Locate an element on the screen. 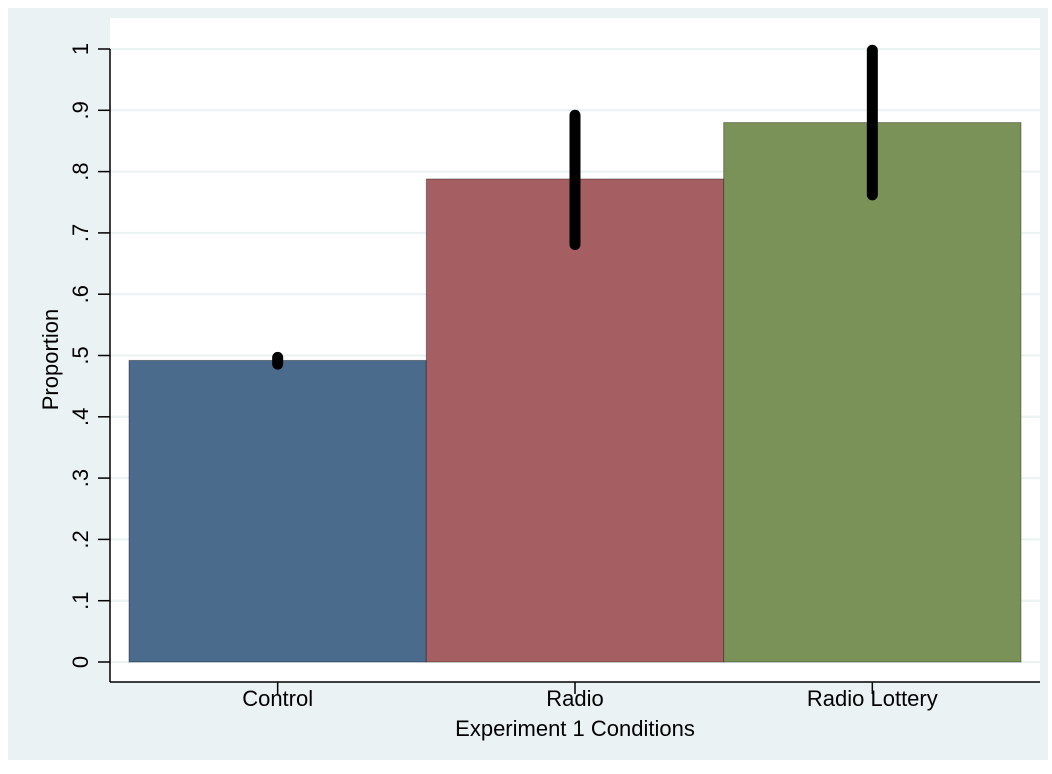 This screenshot has width=1052, height=774. y-tick-label: .9 is located at coordinates (80, 110).